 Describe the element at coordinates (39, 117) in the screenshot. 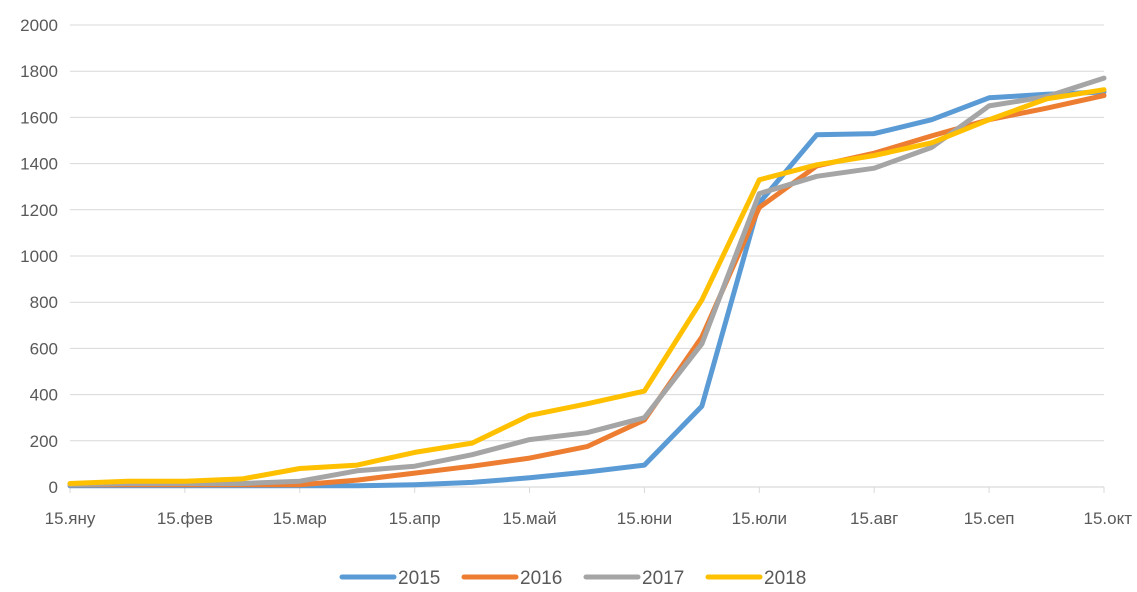

I see `y-tick-label: 1600` at that location.